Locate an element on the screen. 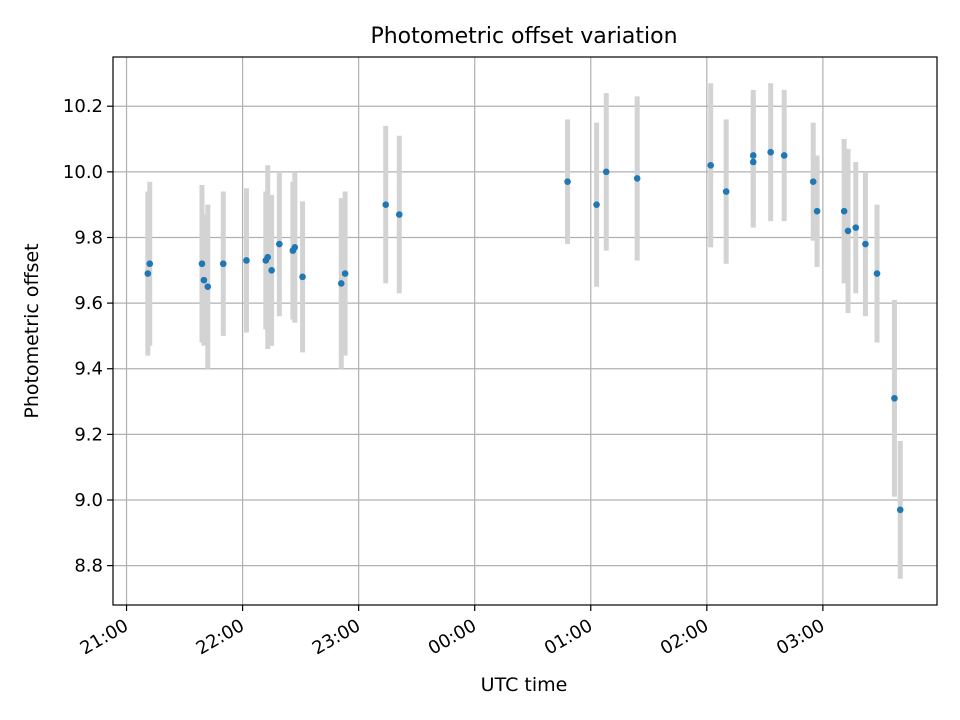  y-tick-label: 9.6 is located at coordinates (88, 303).